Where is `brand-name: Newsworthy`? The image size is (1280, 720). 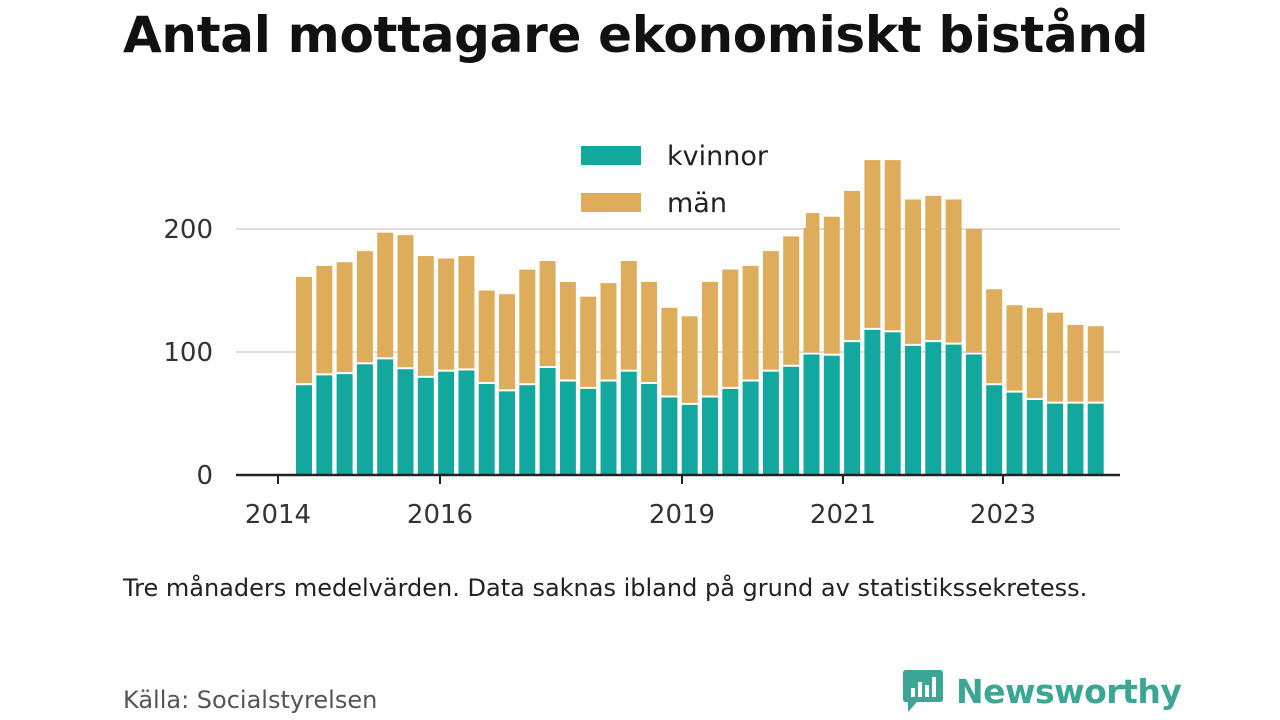
brand-name: Newsworthy is located at coordinates (1069, 691).